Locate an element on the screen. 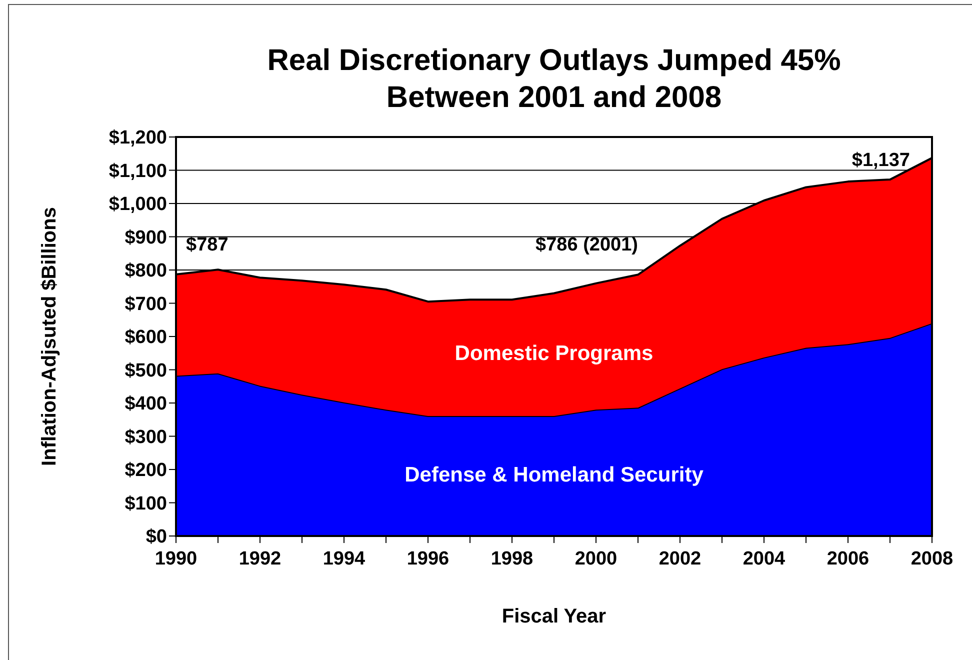  y-tick-label: $1,000 is located at coordinates (137, 205).